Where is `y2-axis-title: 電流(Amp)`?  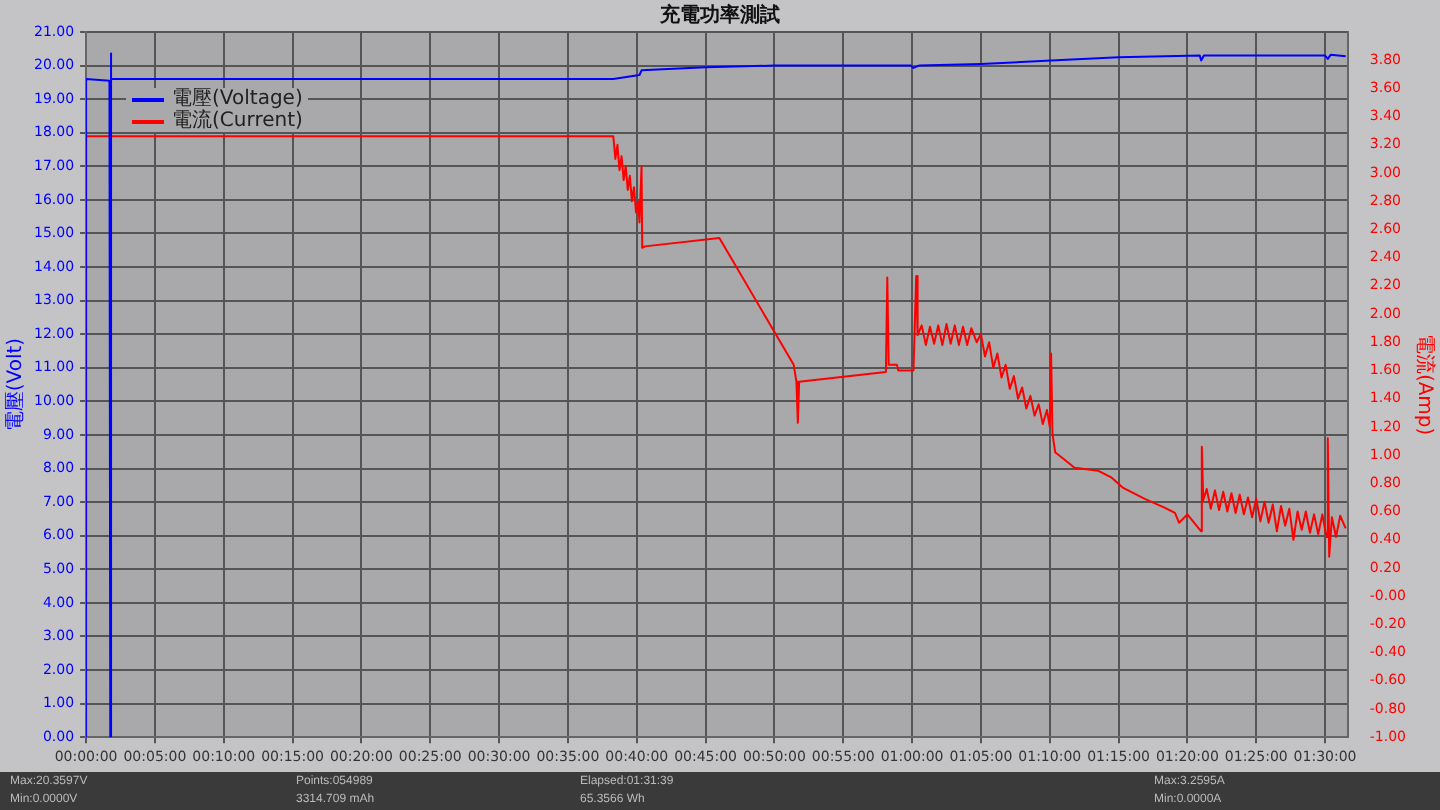 y2-axis-title: 電流(Amp) is located at coordinates (1424, 384).